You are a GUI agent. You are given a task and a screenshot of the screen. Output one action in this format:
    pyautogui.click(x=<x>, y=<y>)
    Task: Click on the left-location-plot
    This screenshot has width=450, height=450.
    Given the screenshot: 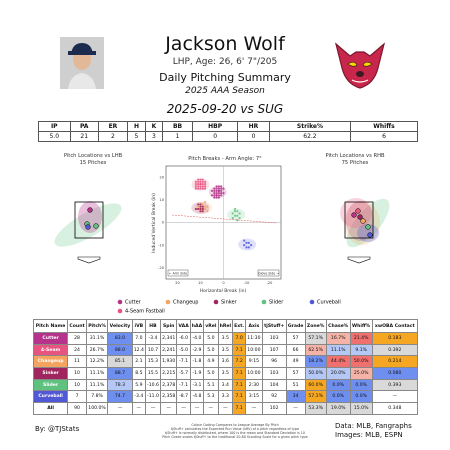 What is the action you would take?
    pyautogui.click(x=88, y=232)
    